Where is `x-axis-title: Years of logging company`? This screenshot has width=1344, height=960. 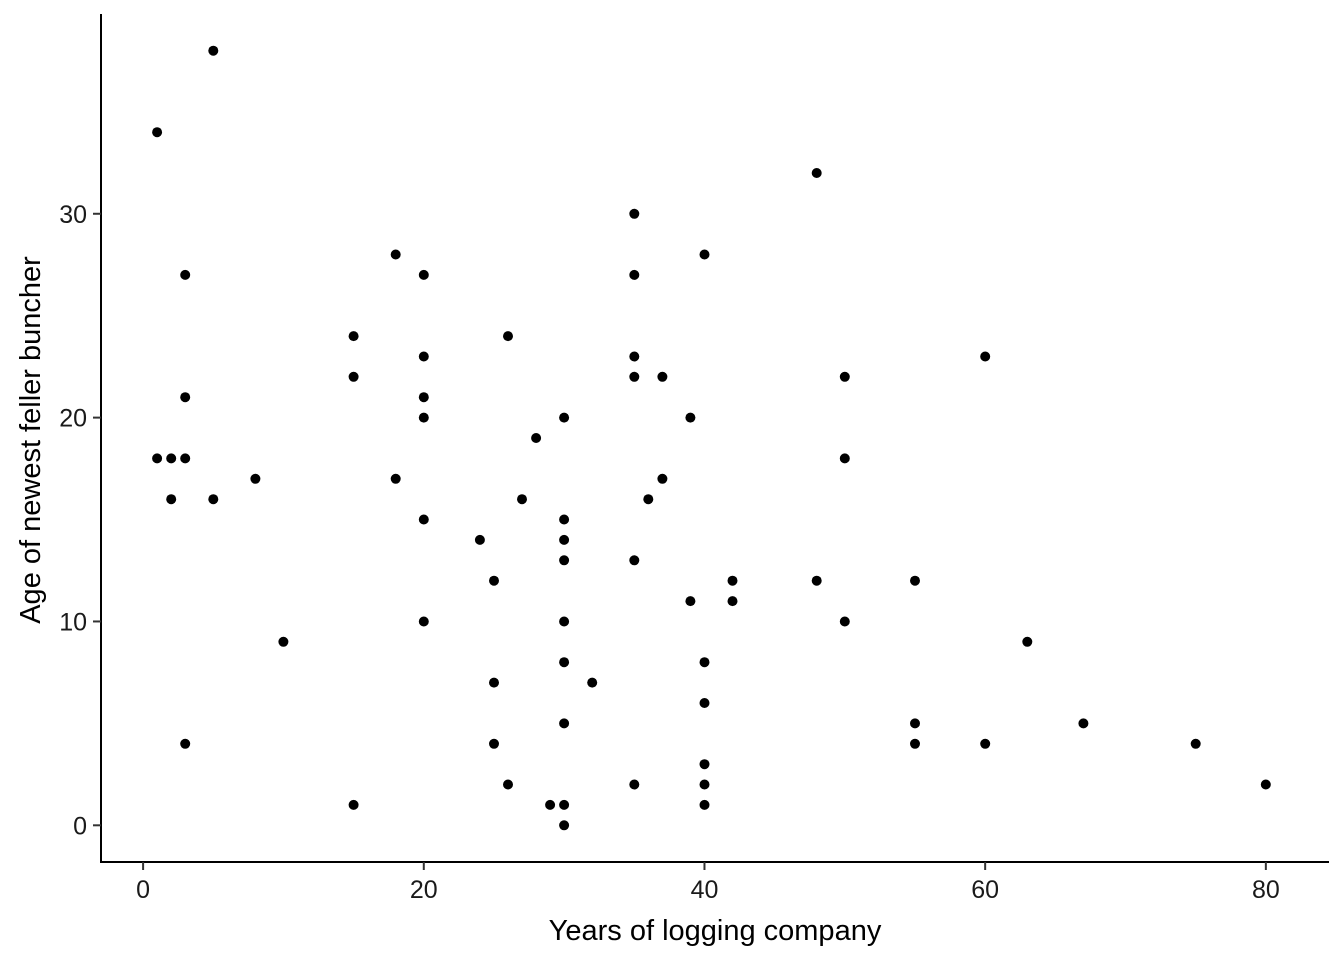 x-axis-title: Years of logging company is located at coordinates (715, 931).